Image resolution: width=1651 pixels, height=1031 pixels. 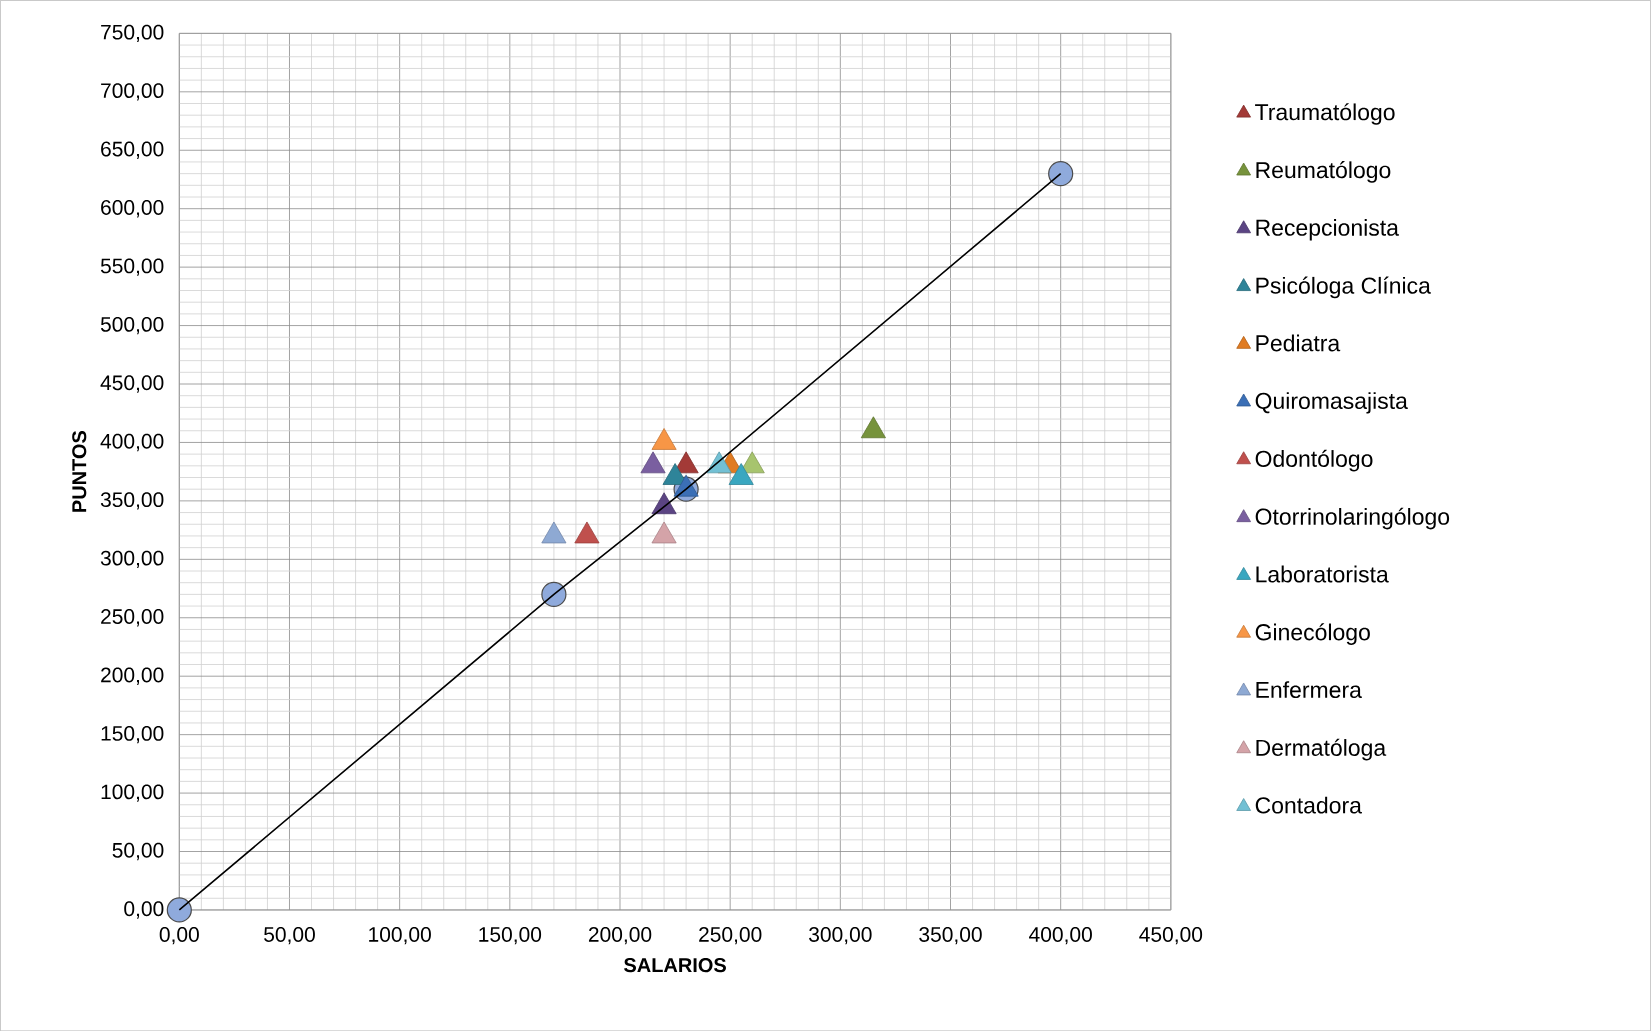 What do you see at coordinates (132, 734) in the screenshot?
I see `y-tick-label: 150,00` at bounding box center [132, 734].